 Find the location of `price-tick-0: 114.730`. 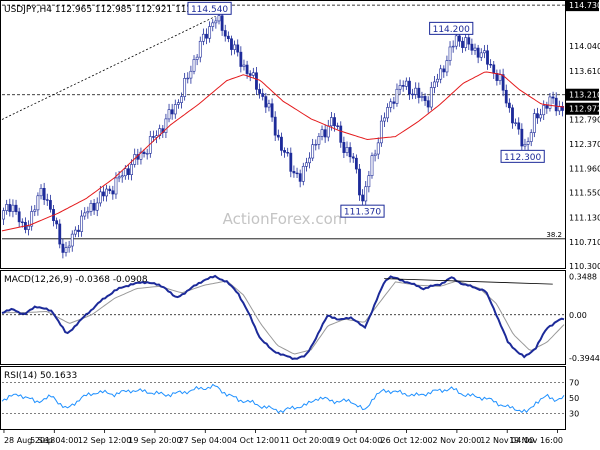

price-tick-0: 114.730 is located at coordinates (584, 5).